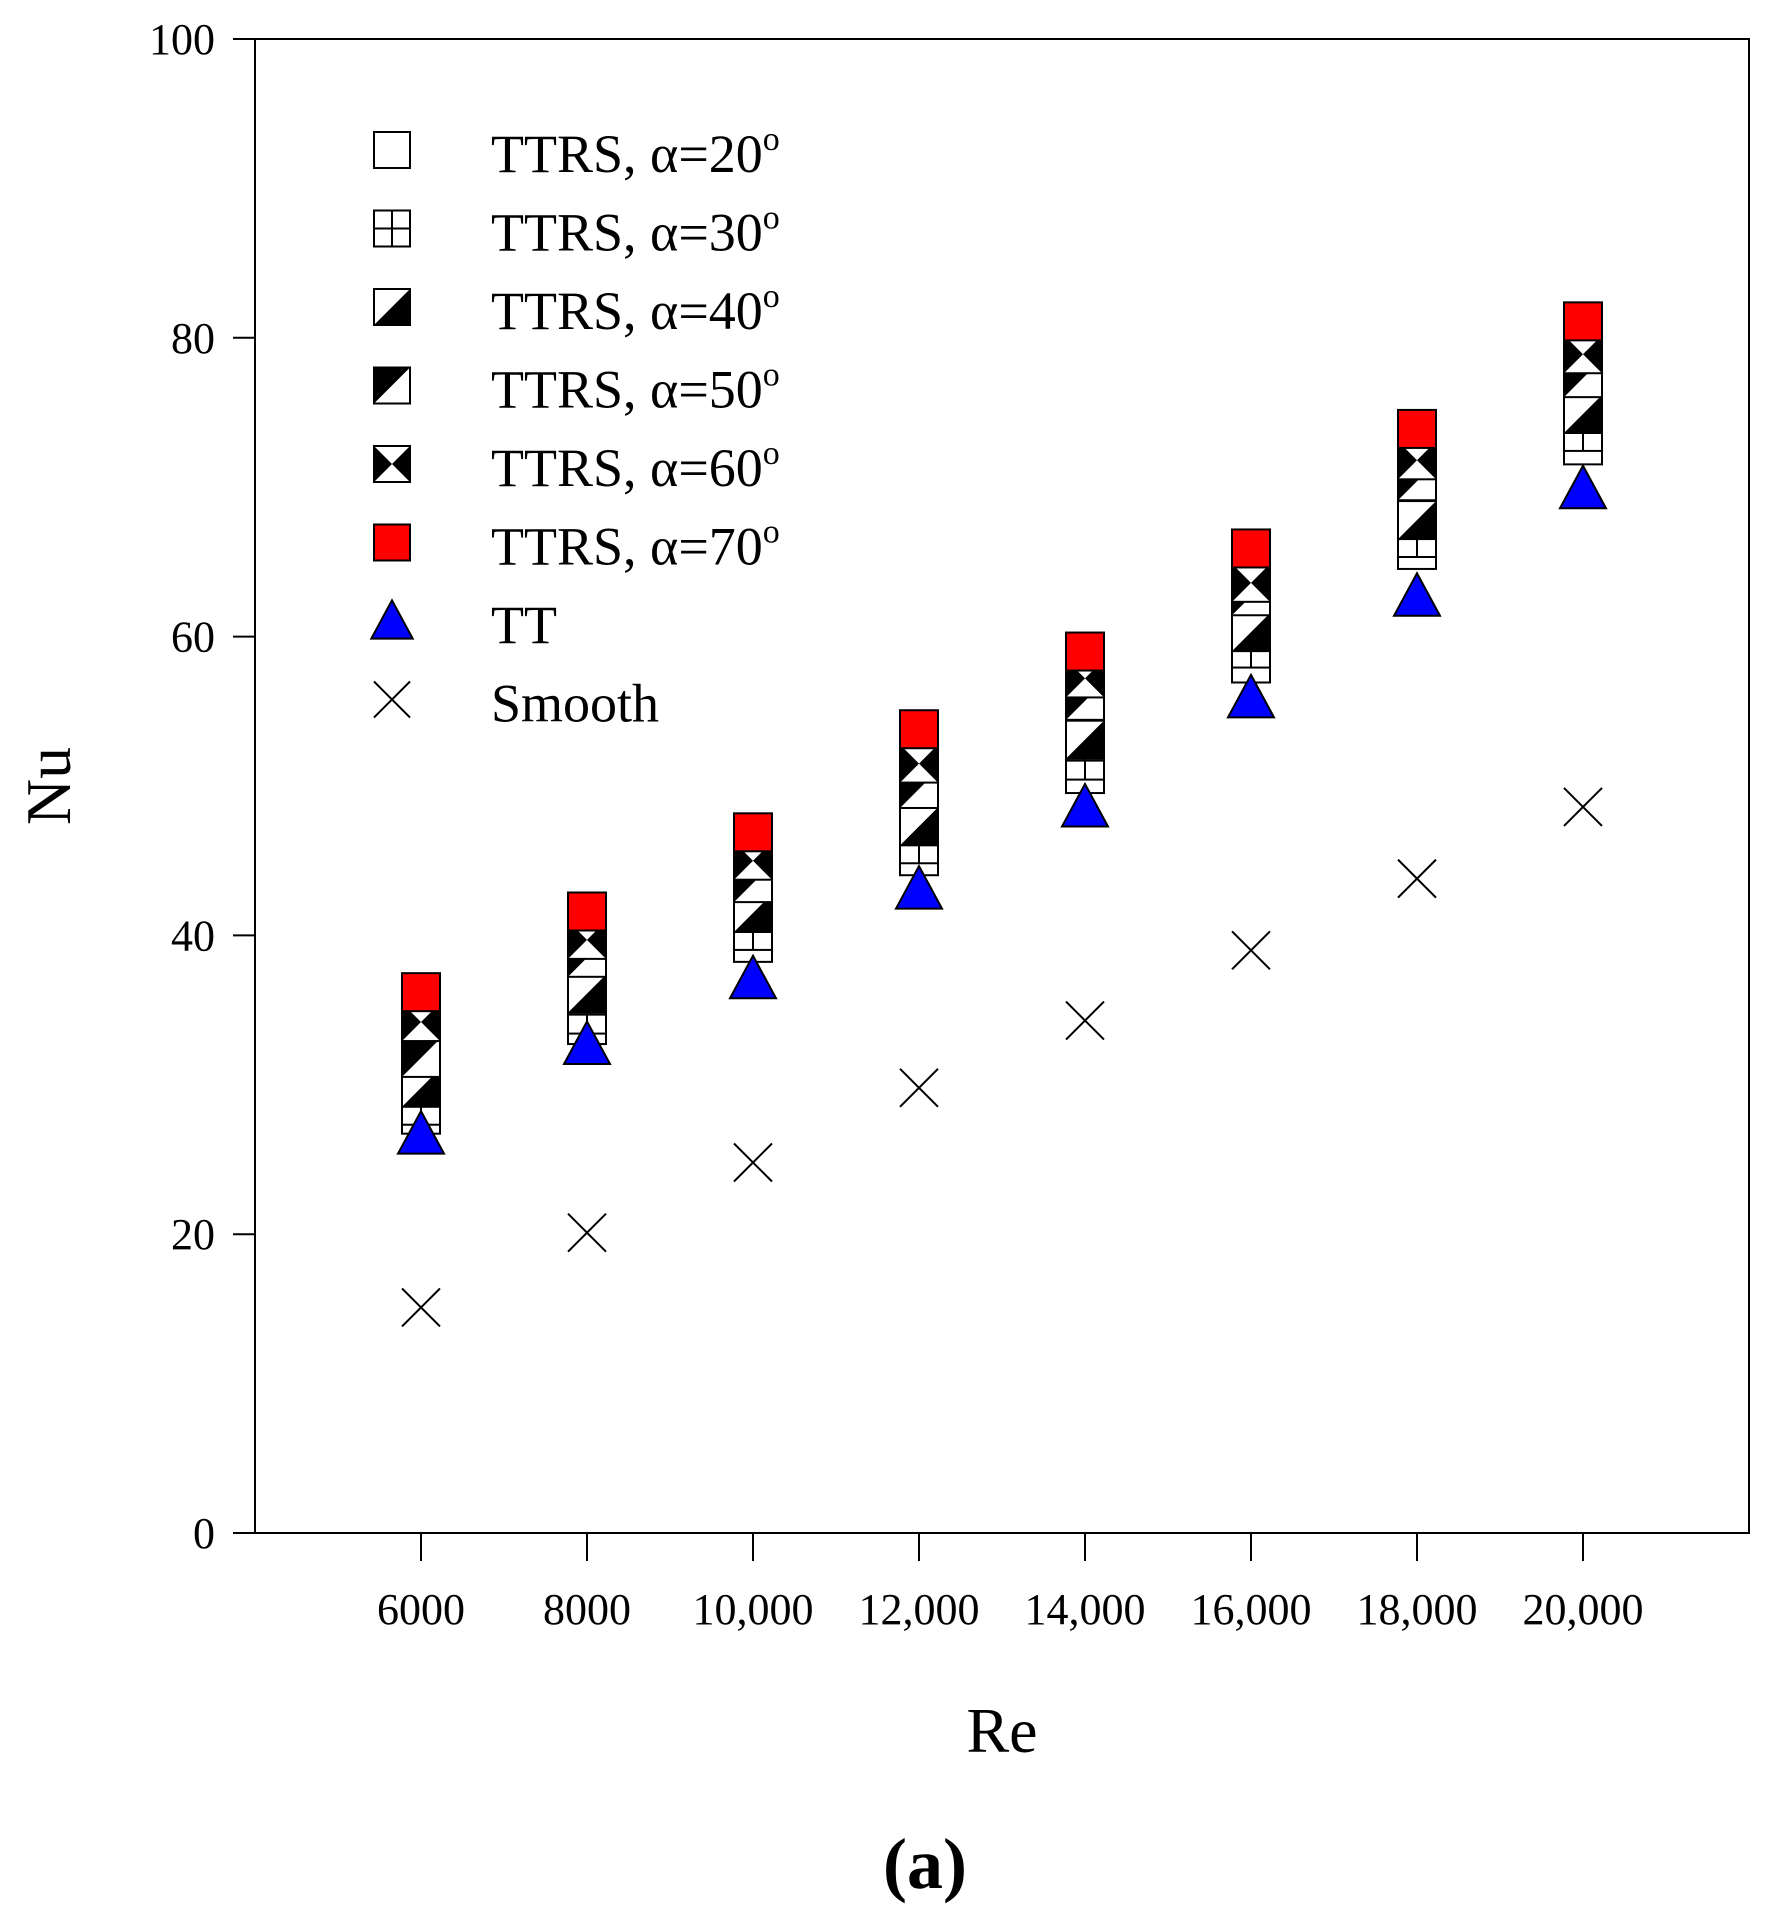  What do you see at coordinates (1085, 1609) in the screenshot?
I see `x-tick-label: 14,000` at bounding box center [1085, 1609].